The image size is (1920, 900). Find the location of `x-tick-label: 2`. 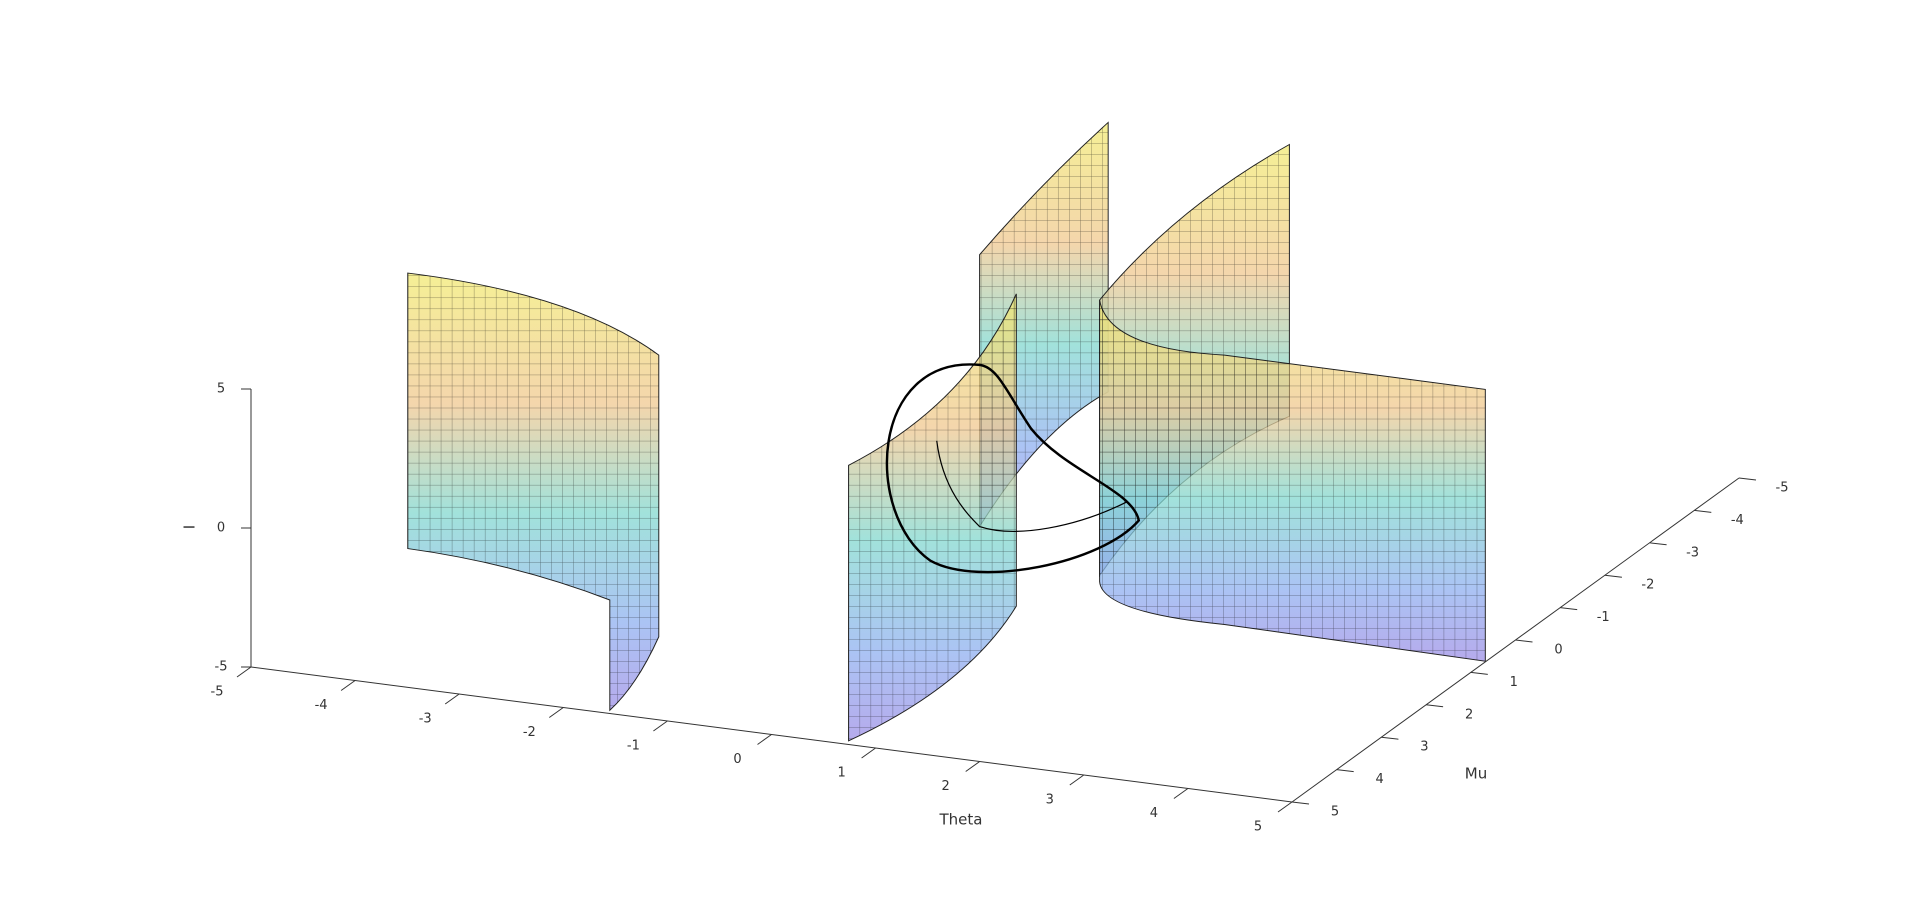

x-tick-label: 2 is located at coordinates (946, 786).